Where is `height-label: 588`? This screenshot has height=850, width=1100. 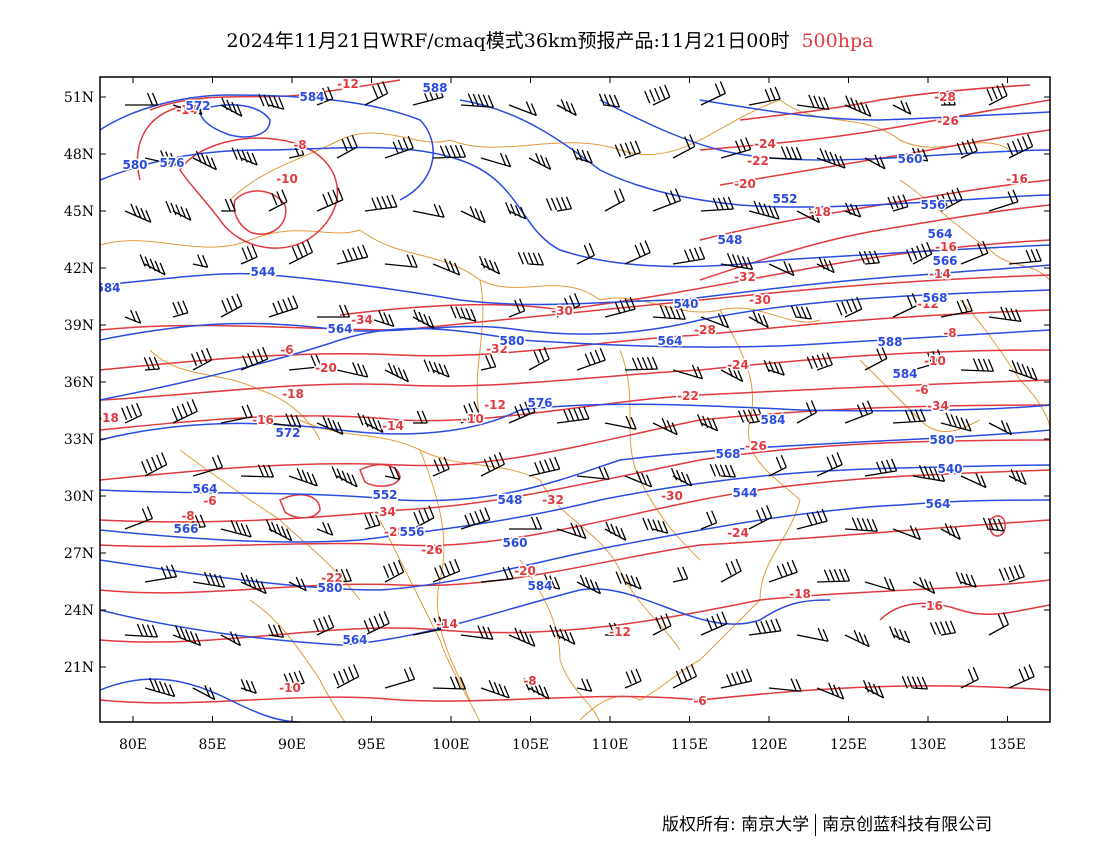 height-label: 588 is located at coordinates (434, 88).